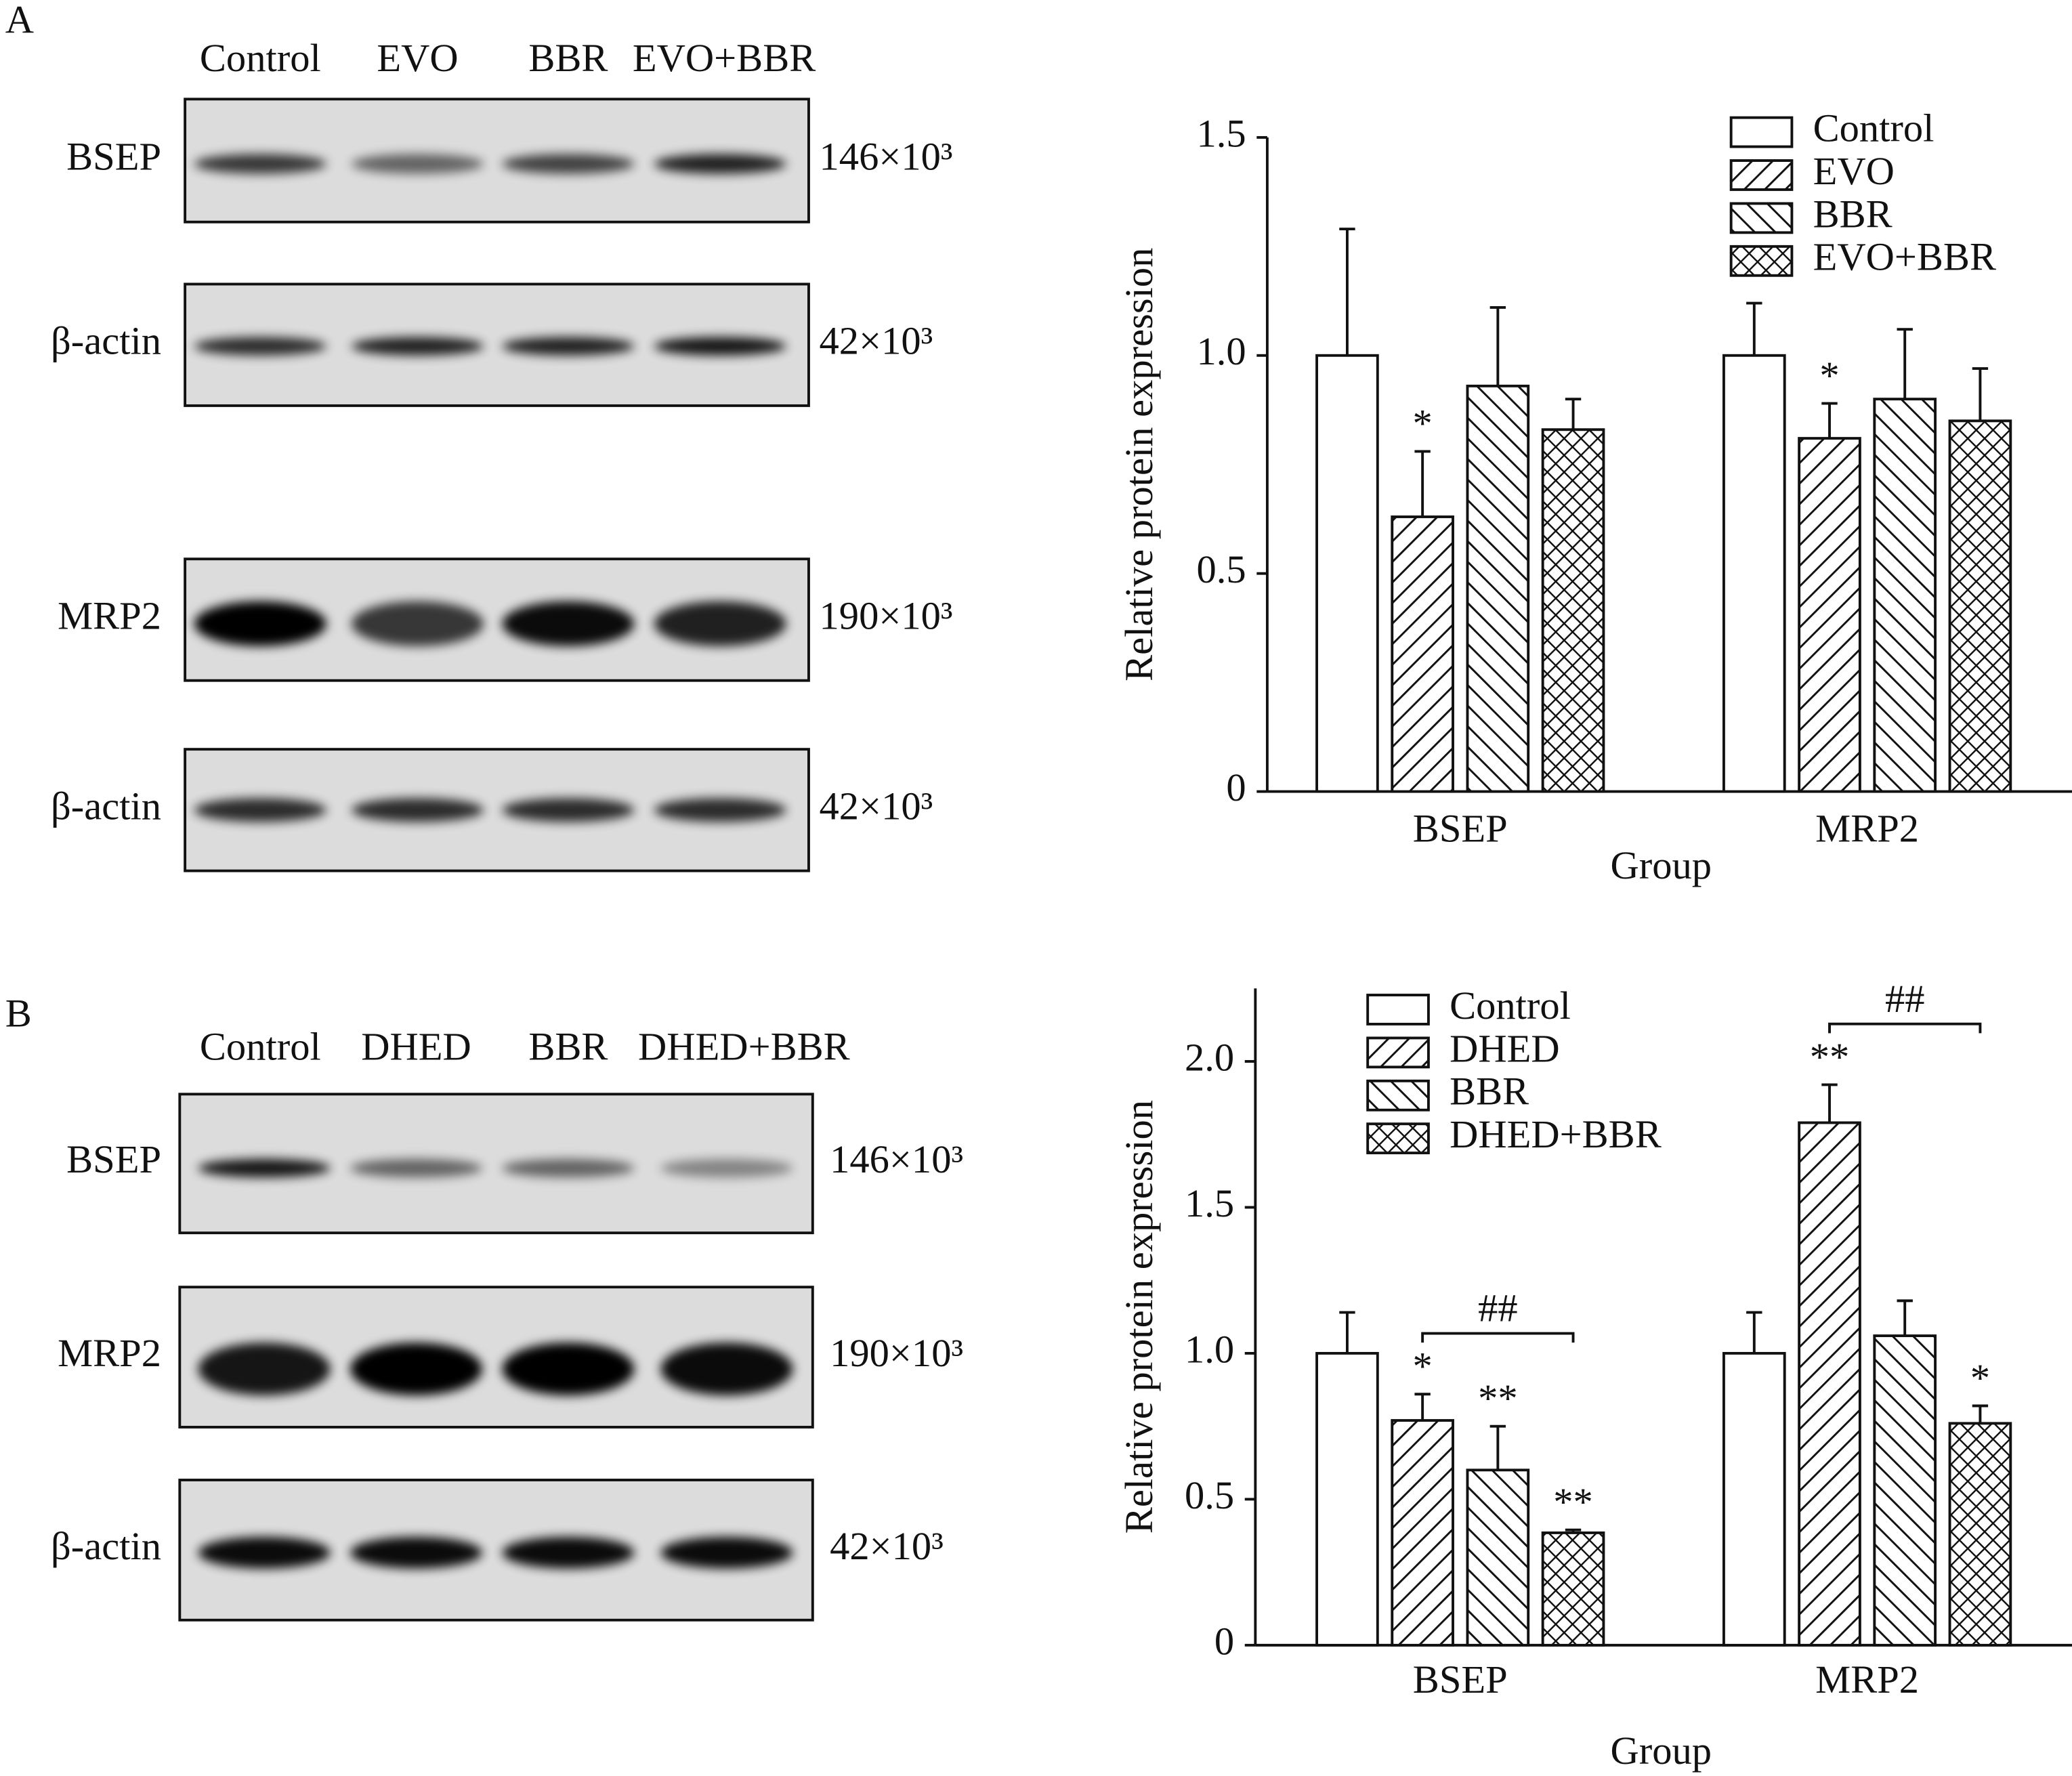  What do you see at coordinates (1461, 1679) in the screenshot?
I see `x-tick-label: BSEP` at bounding box center [1461, 1679].